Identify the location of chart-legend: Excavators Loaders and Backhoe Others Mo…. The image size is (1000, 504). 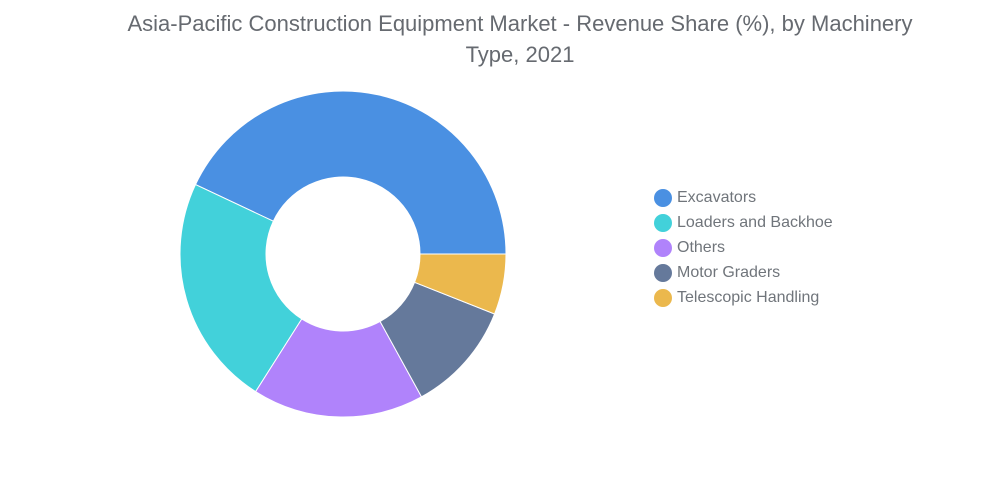
(743, 247).